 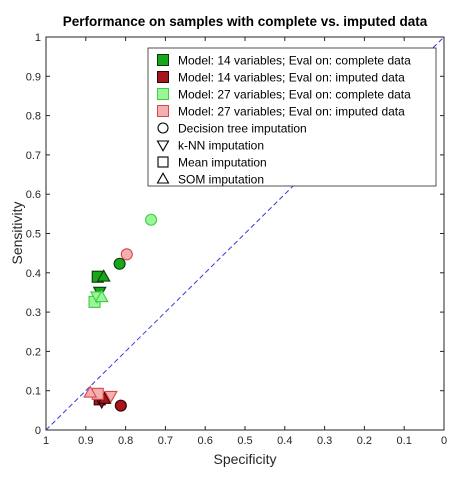 I want to click on y-tick-label: 0.3, so click(x=33, y=313).